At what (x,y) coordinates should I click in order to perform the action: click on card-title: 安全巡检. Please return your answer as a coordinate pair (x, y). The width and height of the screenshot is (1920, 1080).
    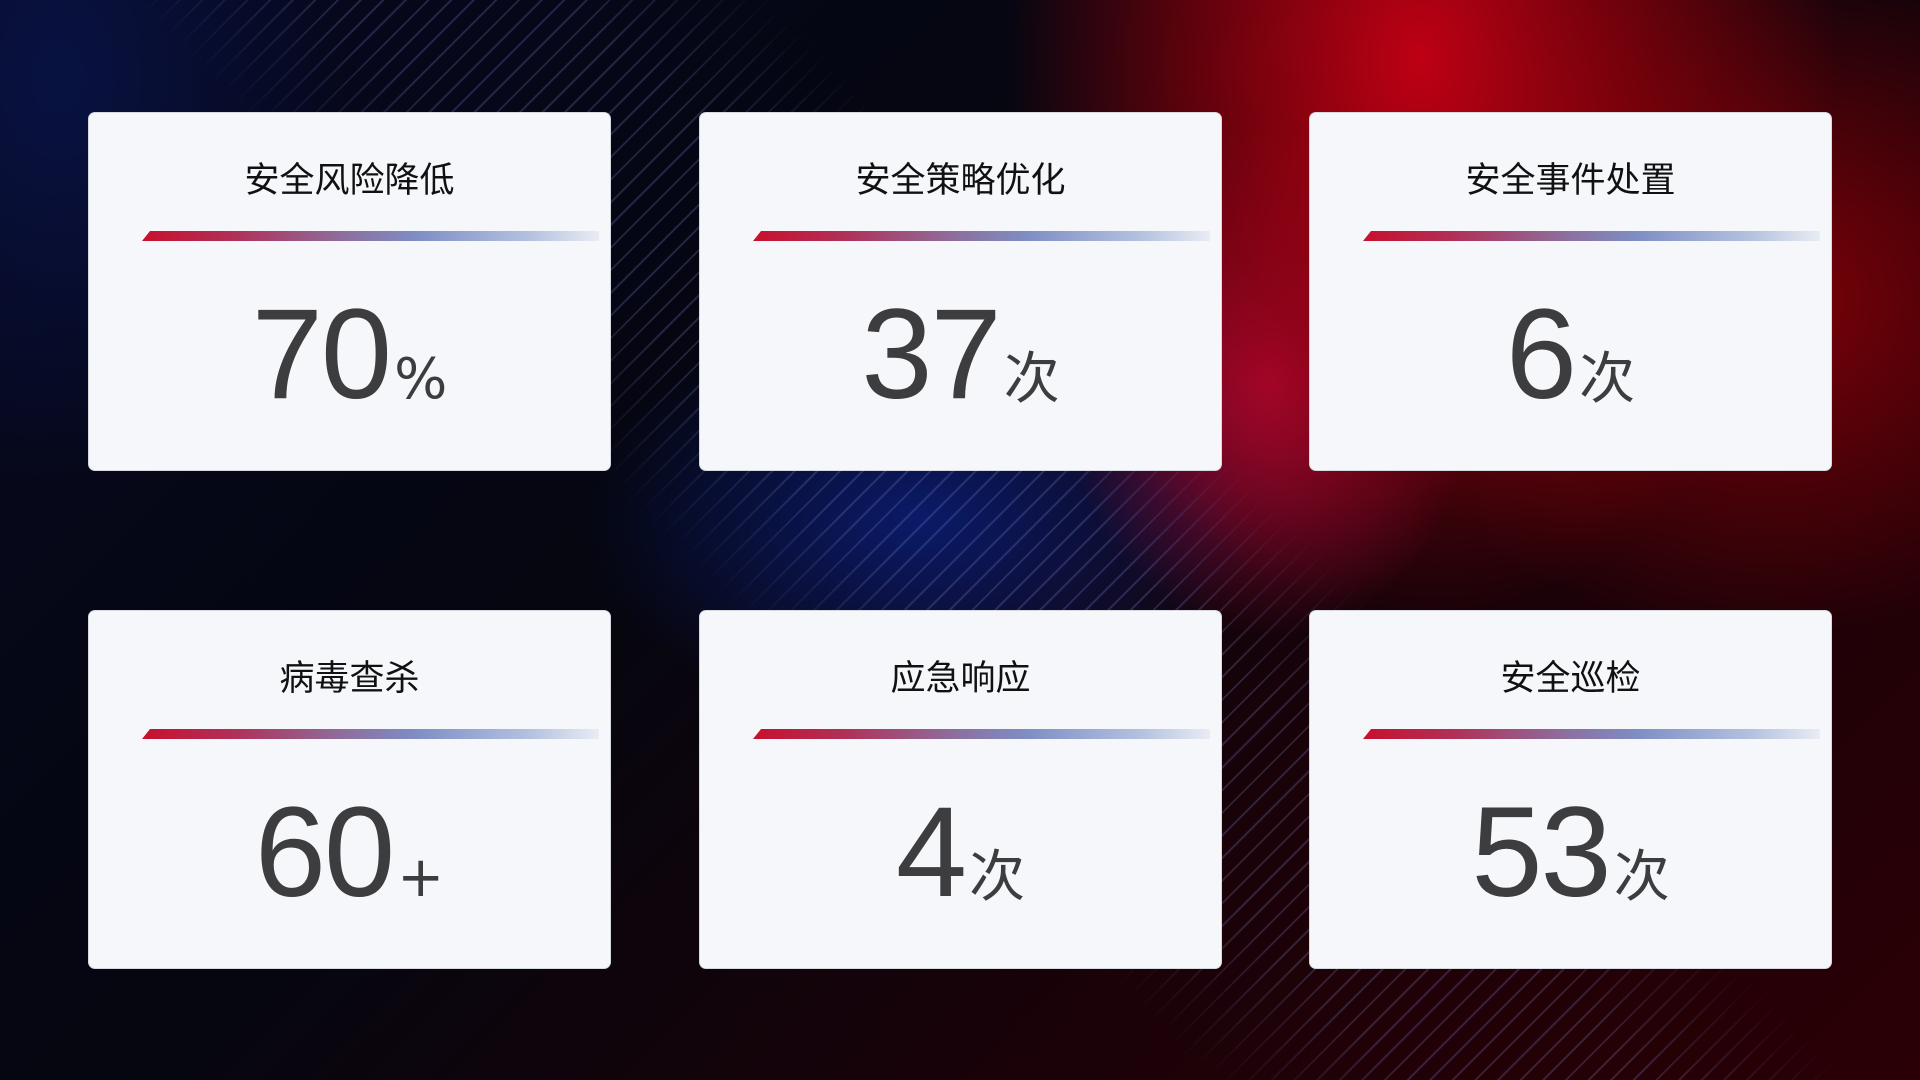
    Looking at the image, I should click on (1570, 679).